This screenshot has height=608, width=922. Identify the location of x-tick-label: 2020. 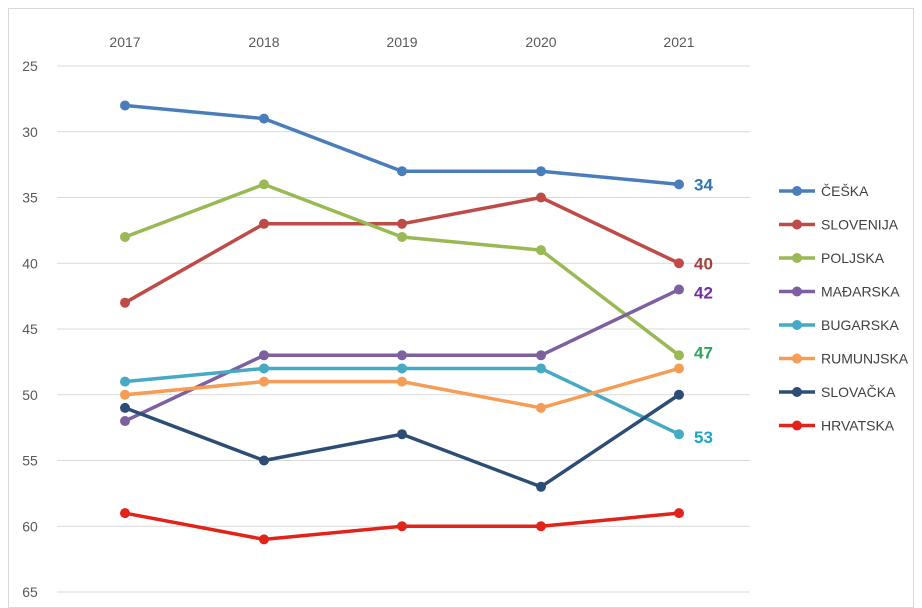
(540, 42).